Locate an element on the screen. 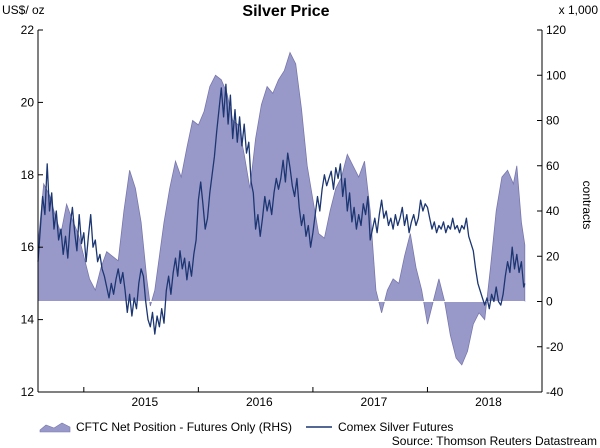 This screenshot has height=448, width=600. left-tick-label: 12 is located at coordinates (28, 392).